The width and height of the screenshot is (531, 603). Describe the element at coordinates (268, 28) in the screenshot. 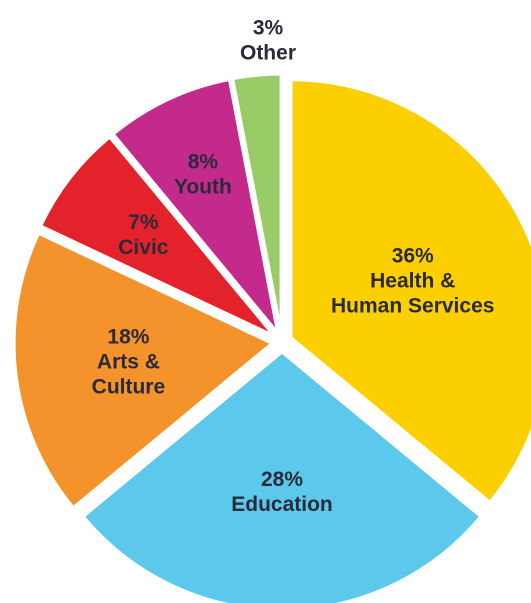

I see `slice-label-line: 3%` at that location.